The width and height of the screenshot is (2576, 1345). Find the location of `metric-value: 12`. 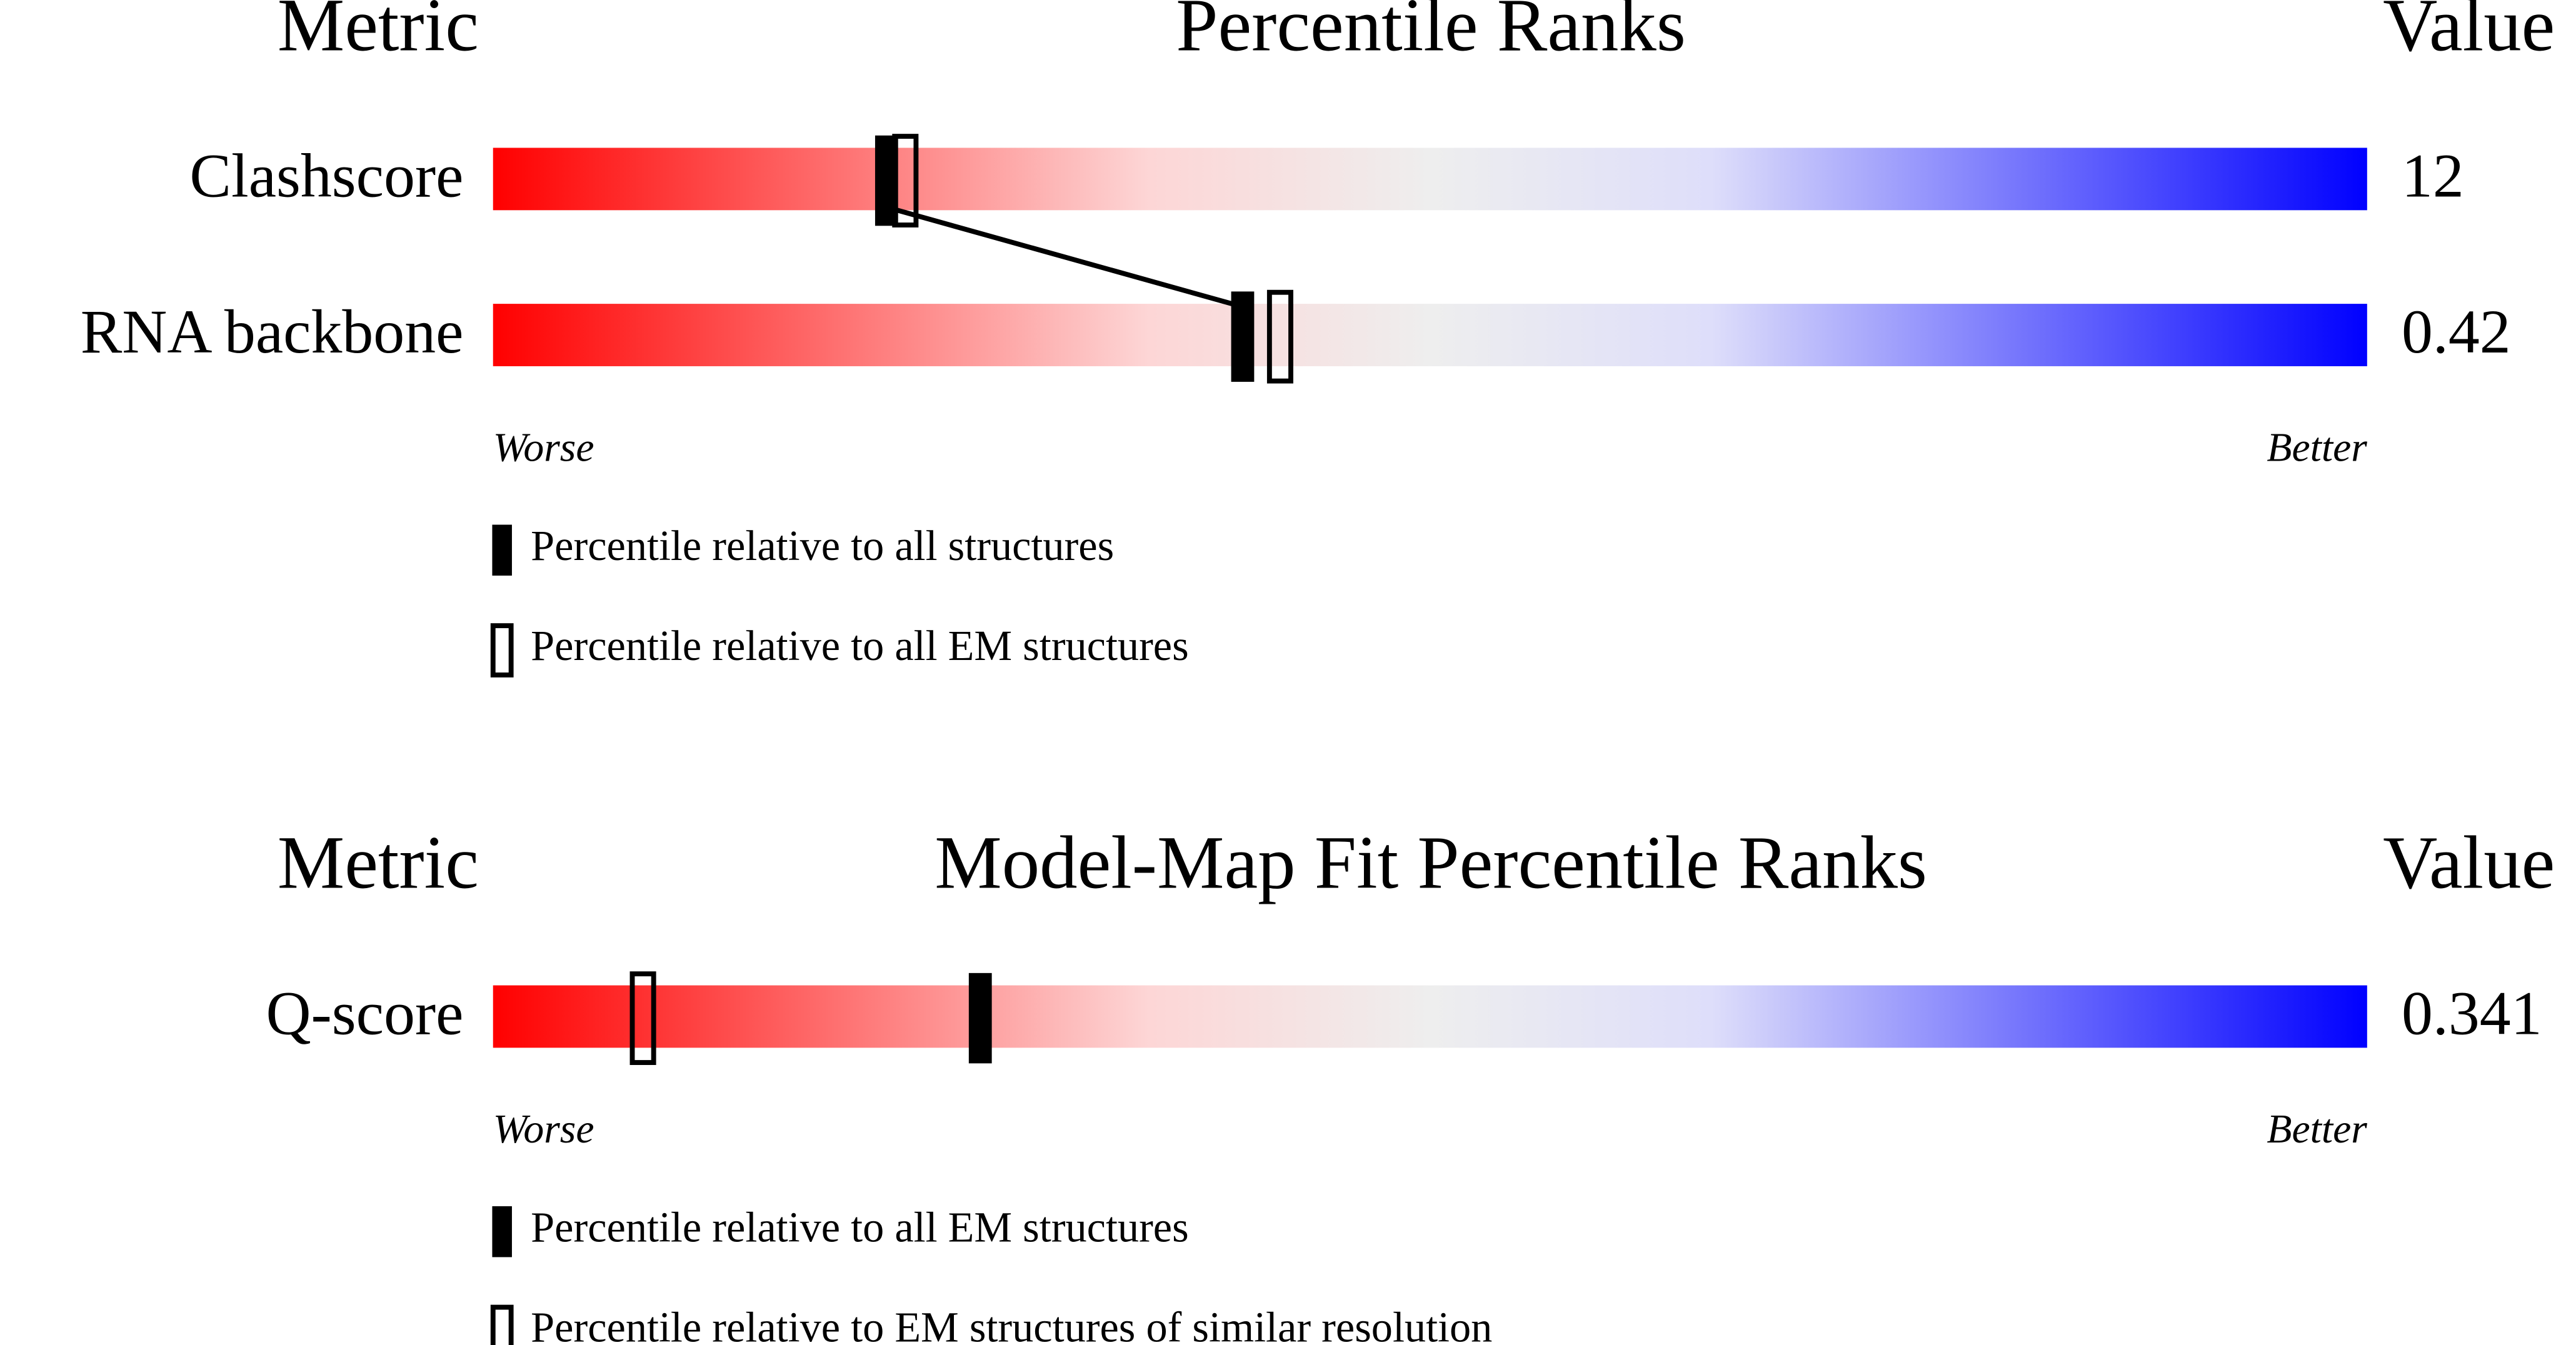

metric-value: 12 is located at coordinates (2433, 176).